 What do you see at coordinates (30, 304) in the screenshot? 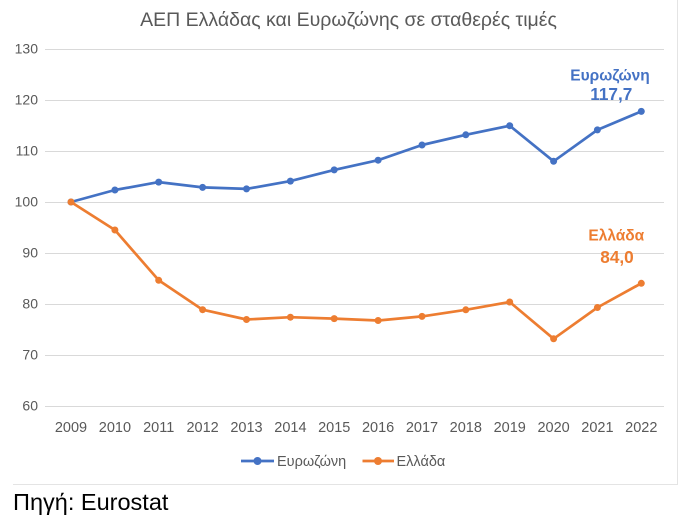
I see `svg-text: 80` at bounding box center [30, 304].